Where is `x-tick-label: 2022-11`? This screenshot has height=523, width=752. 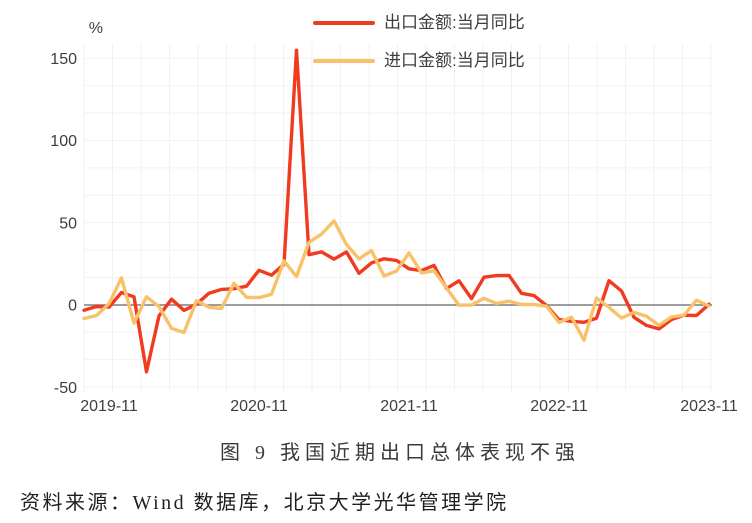
x-tick-label: 2022-11 is located at coordinates (559, 406).